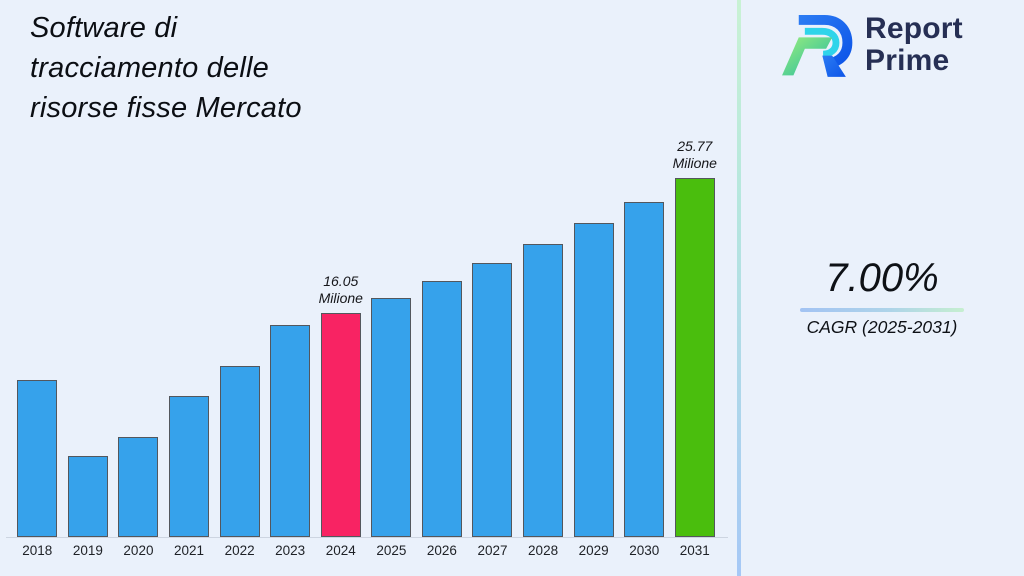 This screenshot has width=1024, height=576. What do you see at coordinates (189, 466) in the screenshot?
I see `bar-2021` at bounding box center [189, 466].